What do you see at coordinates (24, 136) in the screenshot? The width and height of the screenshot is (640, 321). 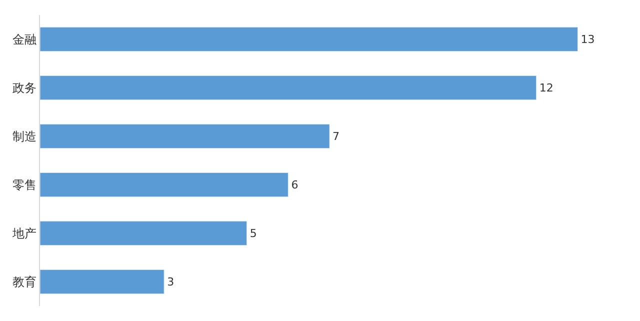 I see `y-tick-label: 制造` at bounding box center [24, 136].